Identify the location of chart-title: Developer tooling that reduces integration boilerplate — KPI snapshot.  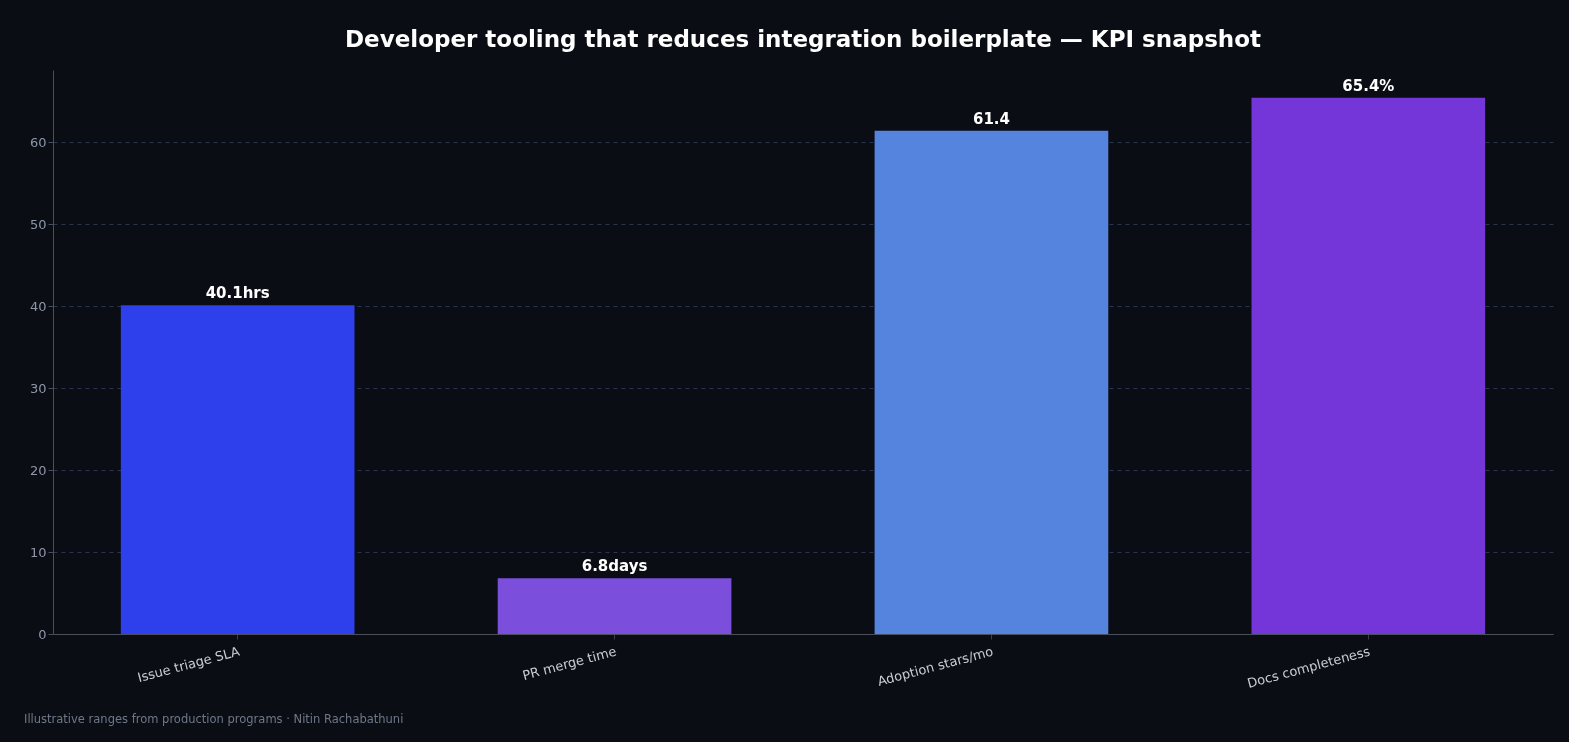
(803, 39).